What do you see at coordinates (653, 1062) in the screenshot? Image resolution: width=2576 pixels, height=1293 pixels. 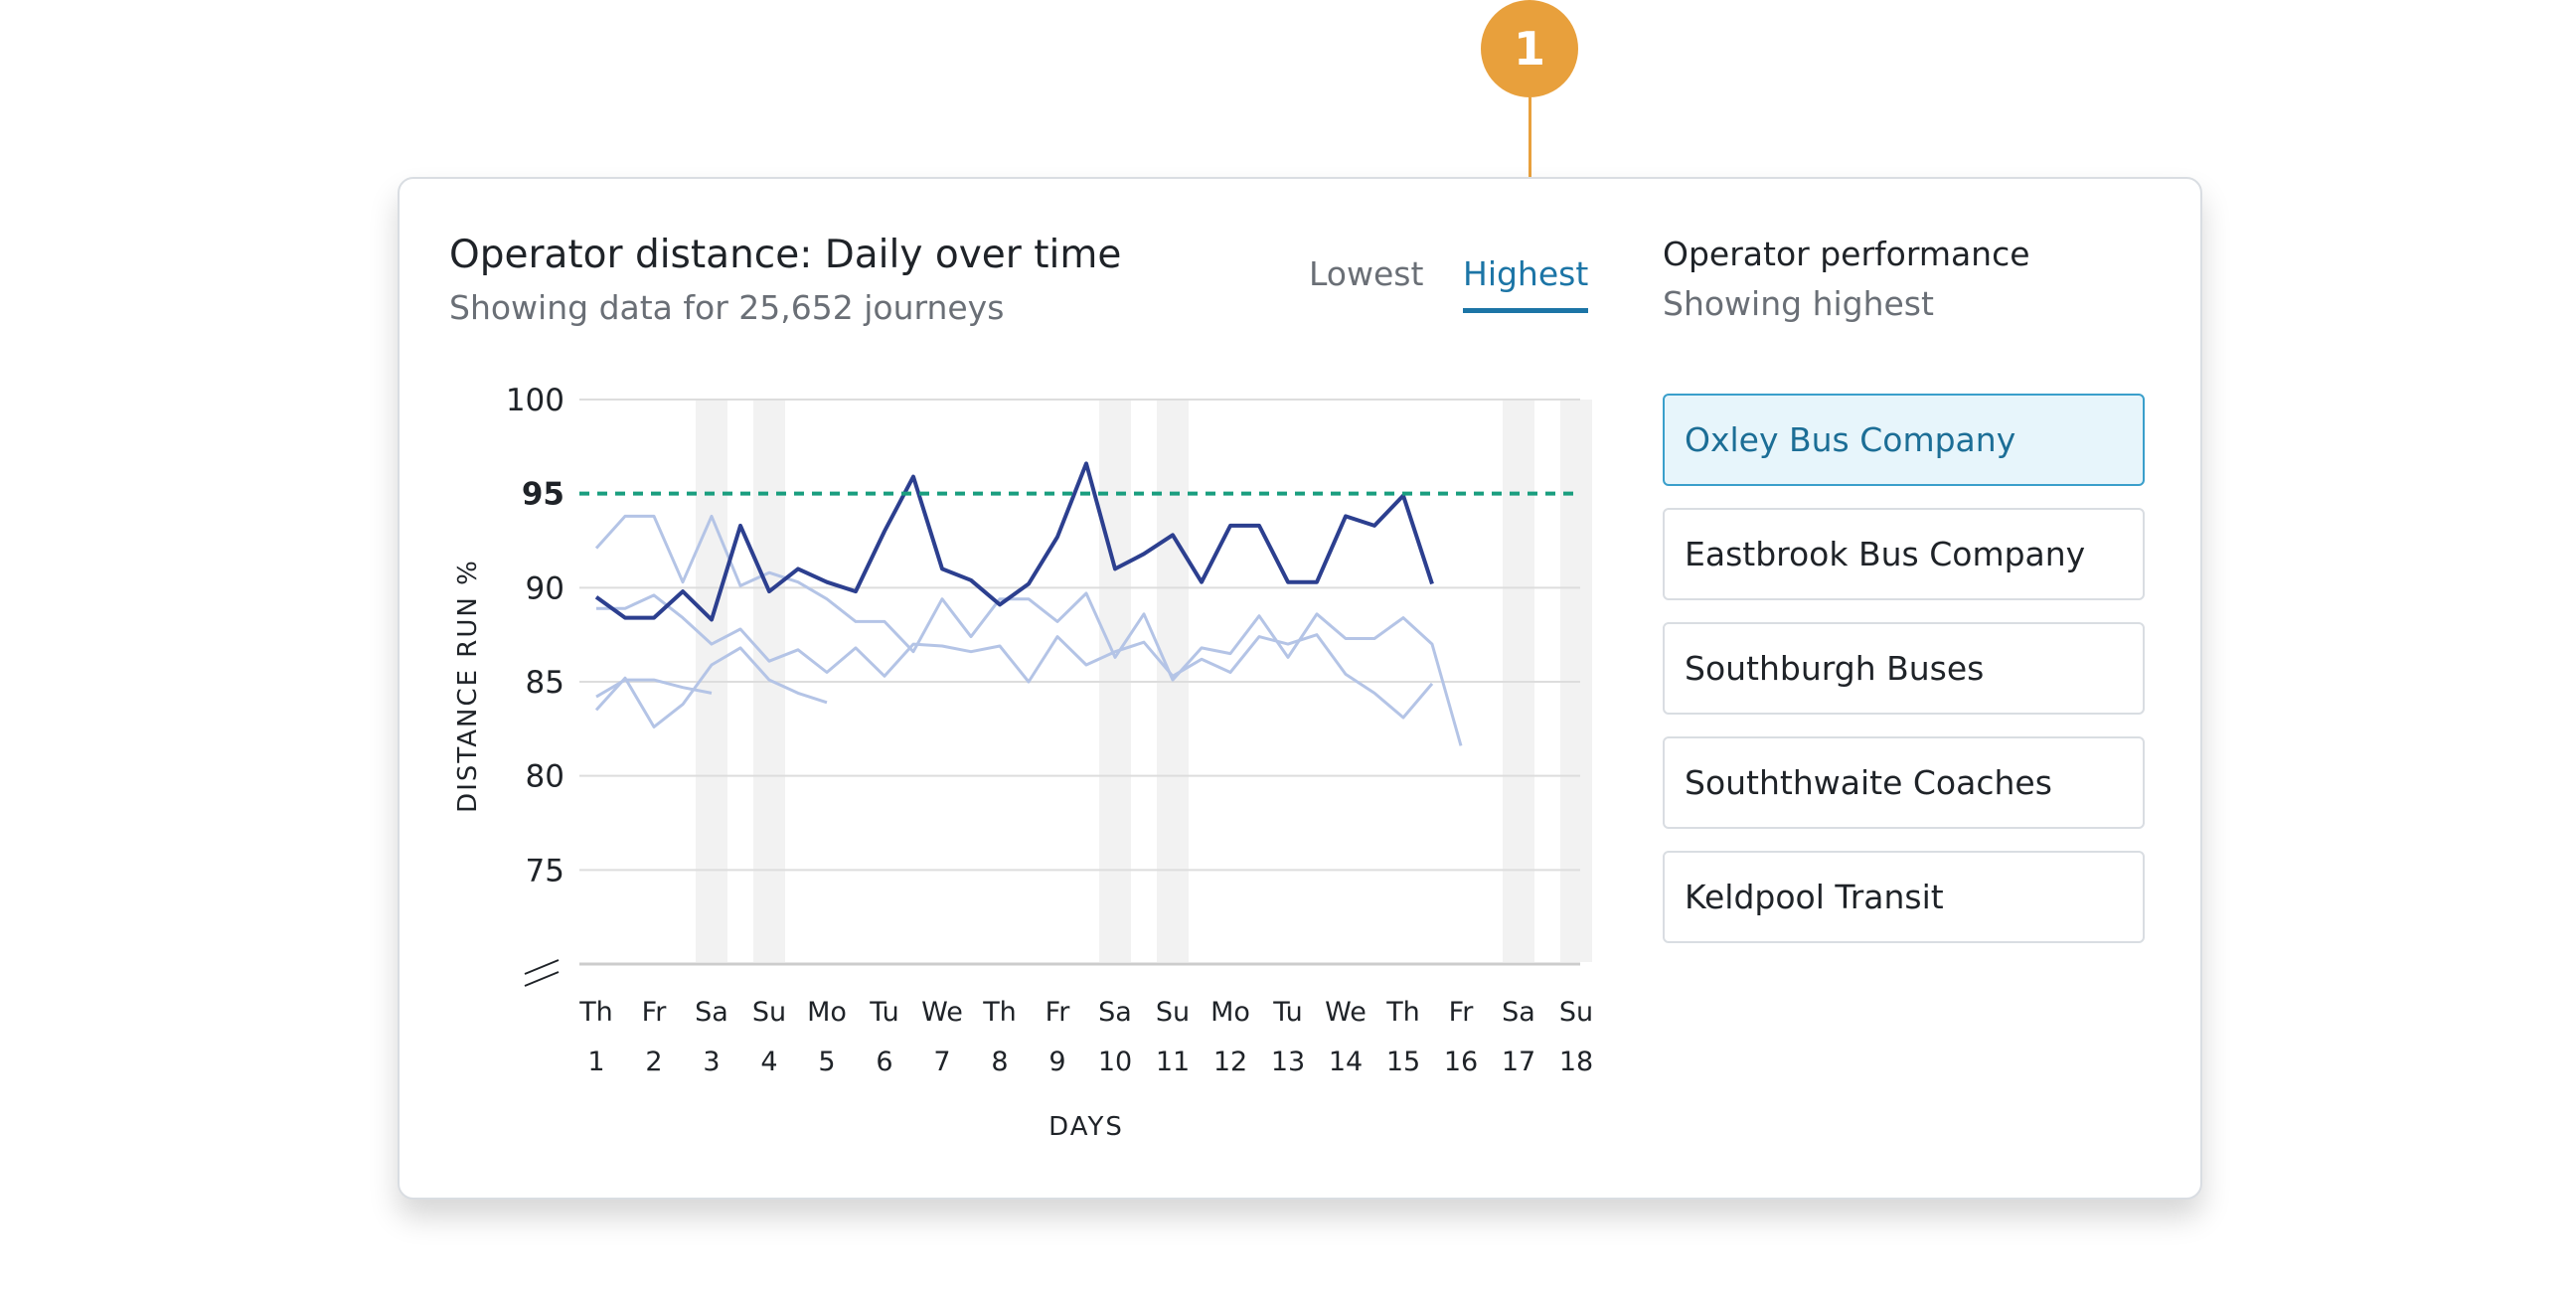 I see `x-tick-date: 2` at bounding box center [653, 1062].